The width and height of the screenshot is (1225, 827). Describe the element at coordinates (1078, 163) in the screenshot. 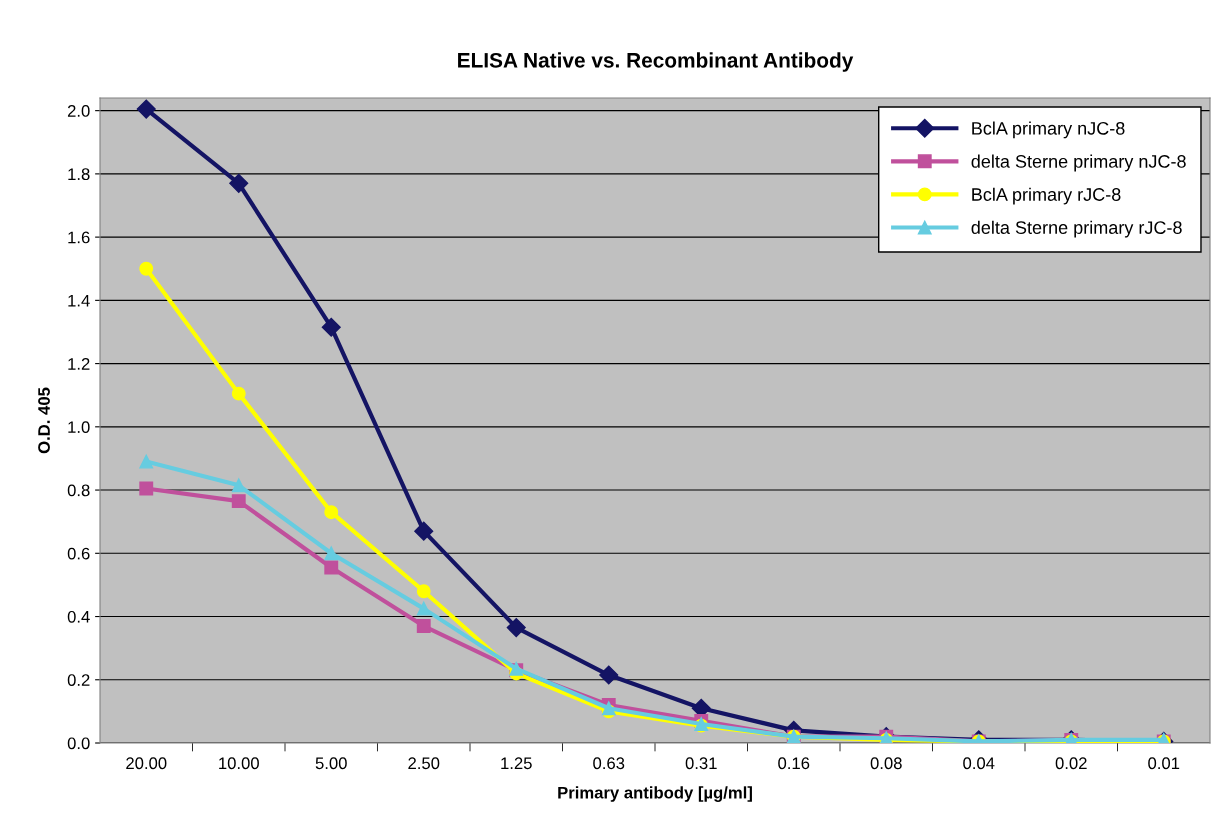

I see `legend-label: delta Sterne primary nJC-8` at that location.